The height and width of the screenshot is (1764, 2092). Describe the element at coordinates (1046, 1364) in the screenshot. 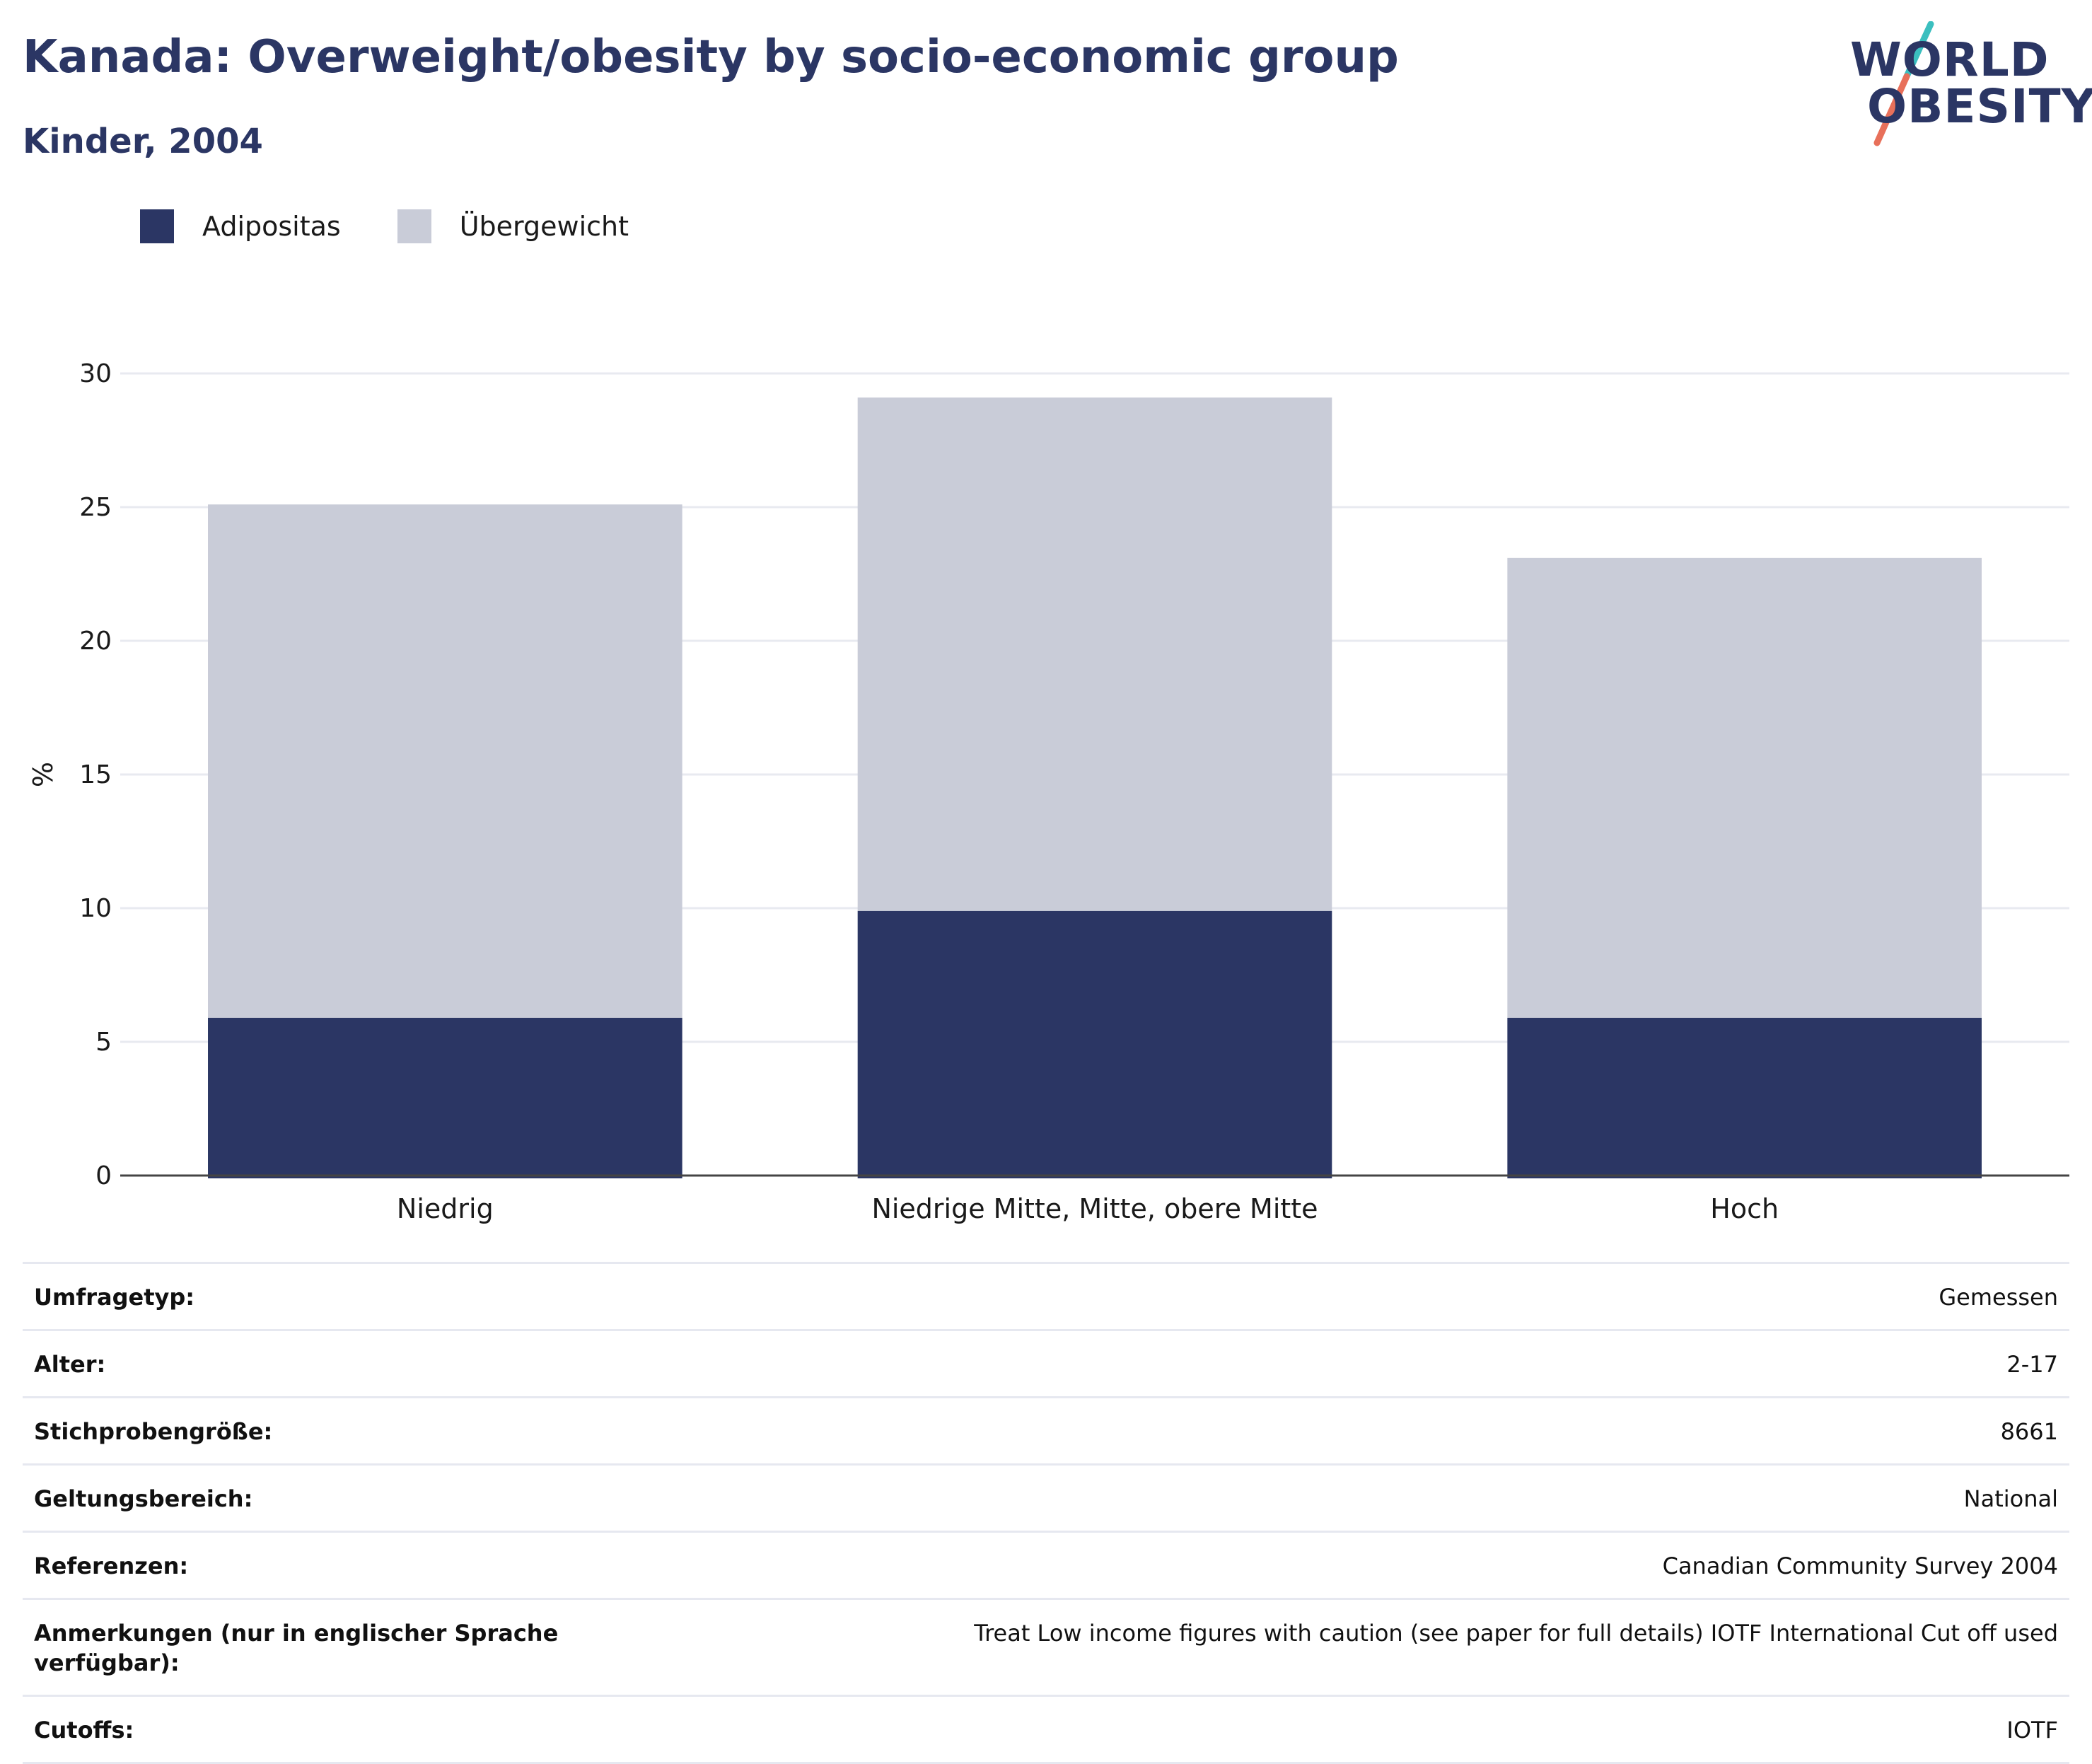

I see `meta-row: Alter: 2-17` at that location.